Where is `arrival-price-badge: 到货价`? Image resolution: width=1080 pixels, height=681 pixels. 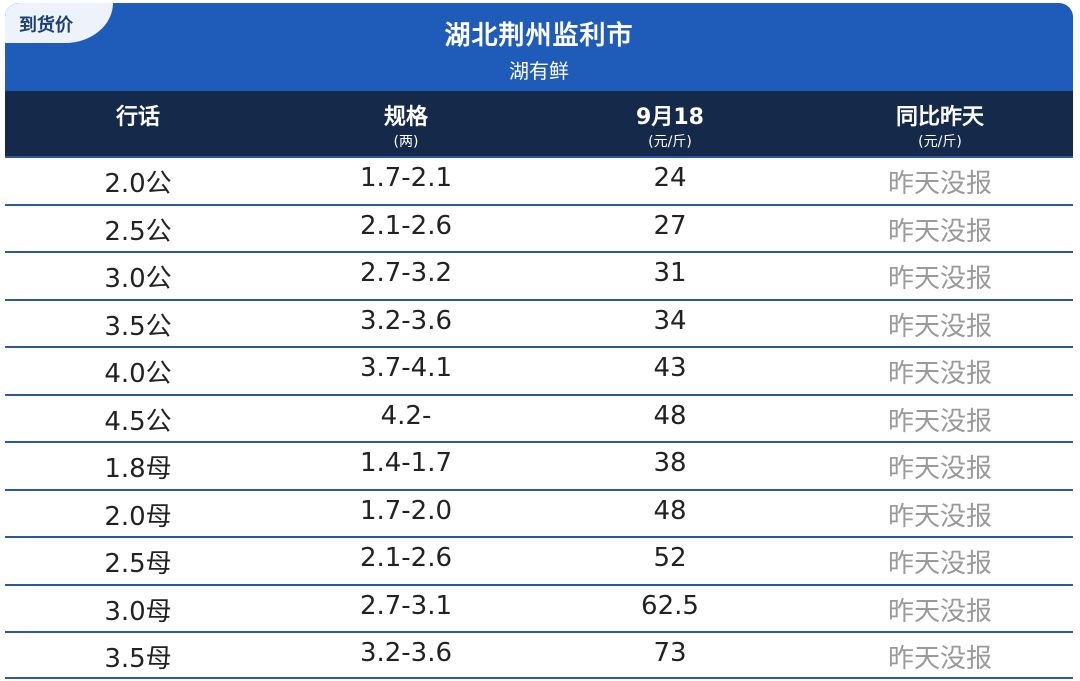
arrival-price-badge: 到货价 is located at coordinates (59, 23).